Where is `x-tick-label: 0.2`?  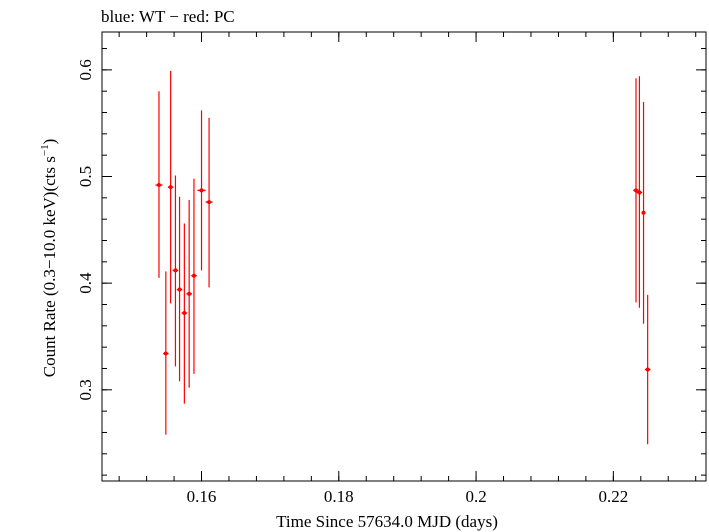
x-tick-label: 0.2 is located at coordinates (475, 496).